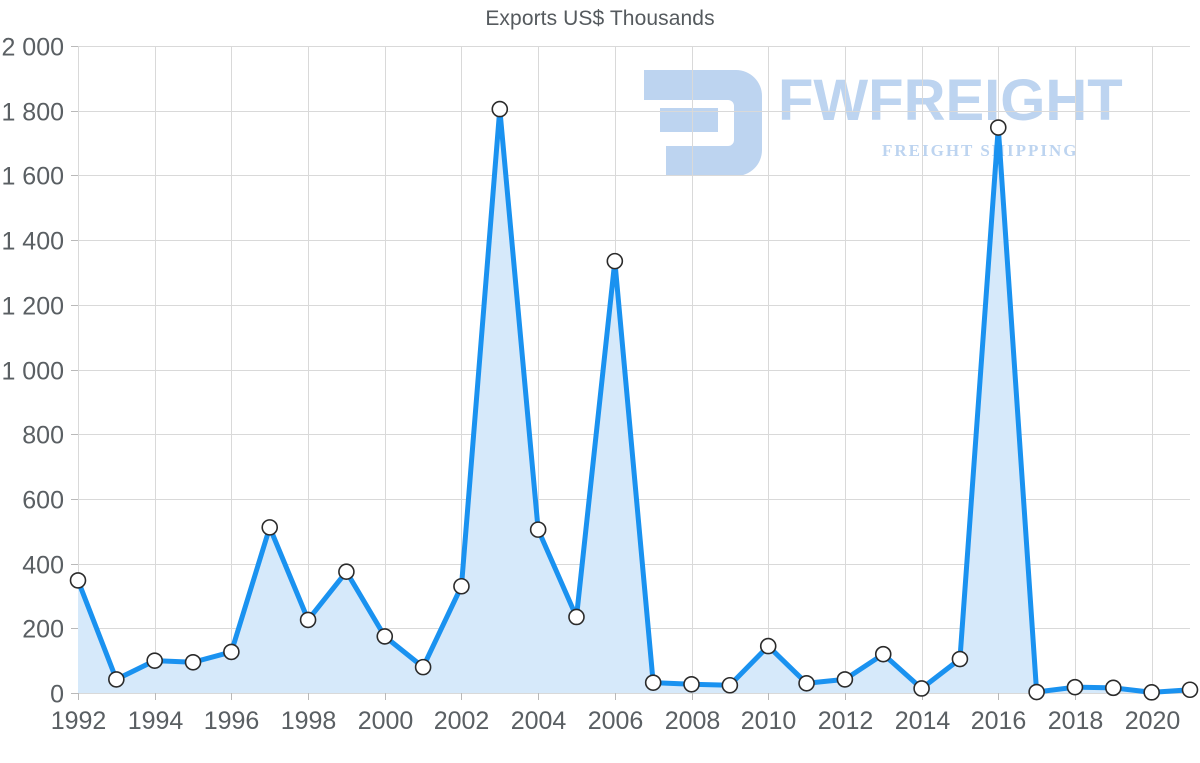 The image size is (1200, 763). What do you see at coordinates (806, 683) in the screenshot?
I see `data-point-marker: 2011: 30` at bounding box center [806, 683].